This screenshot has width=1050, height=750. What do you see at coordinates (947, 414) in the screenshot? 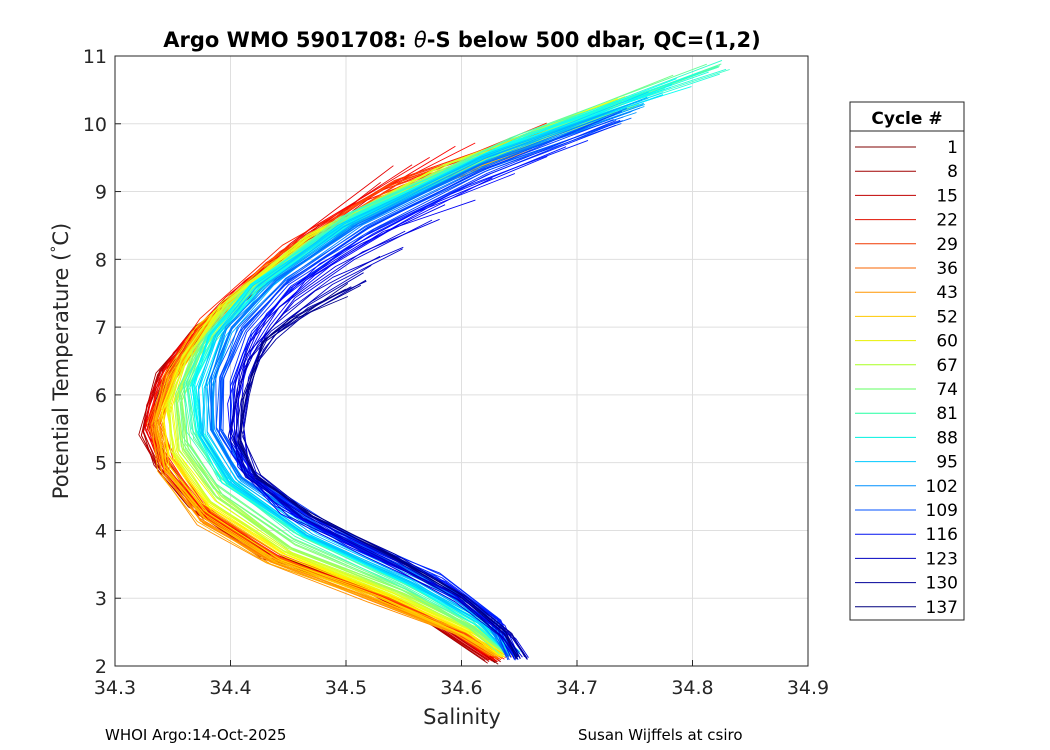
I see `legend-label: 81` at bounding box center [947, 414].